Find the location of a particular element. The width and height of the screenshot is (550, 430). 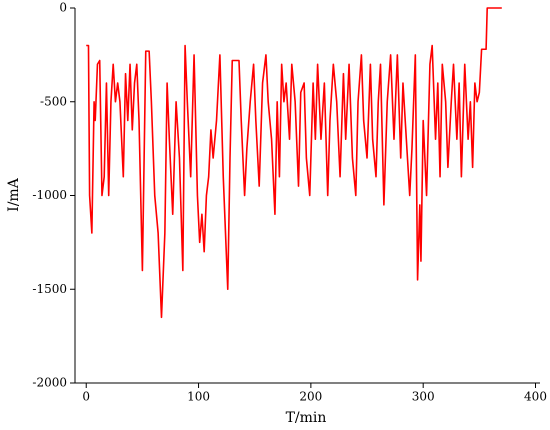

y-tick-label: 0 is located at coordinates (63, 8).